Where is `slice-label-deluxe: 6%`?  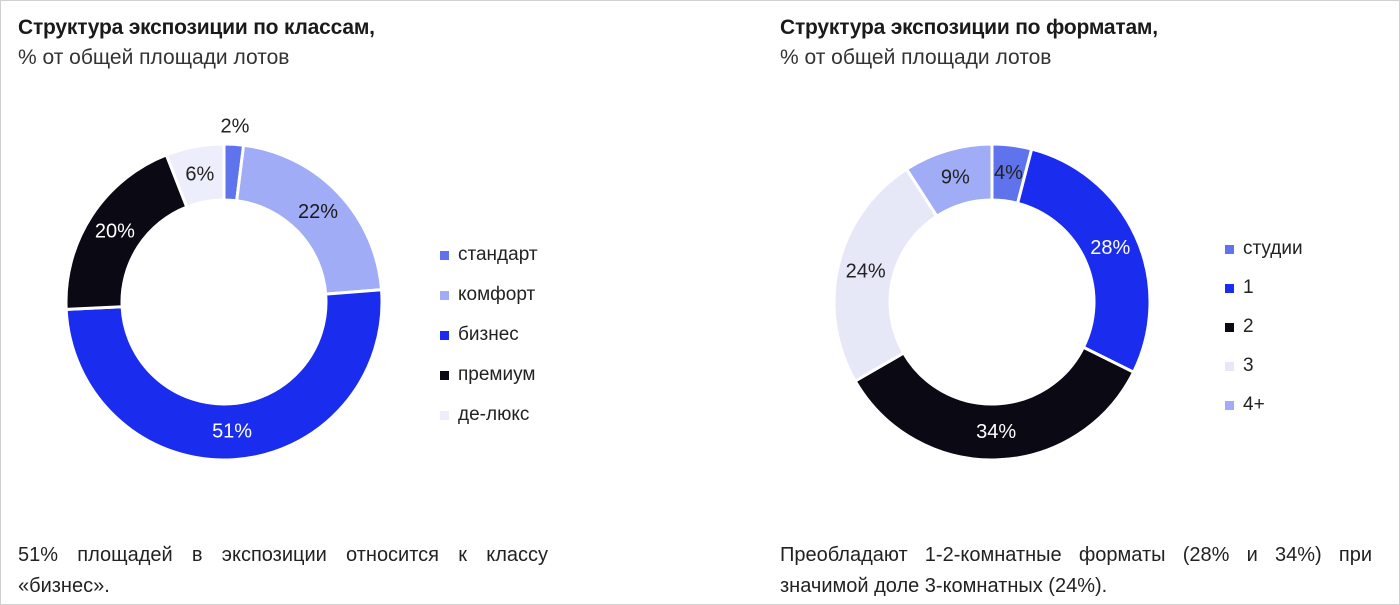
slice-label-deluxe: 6% is located at coordinates (199, 174).